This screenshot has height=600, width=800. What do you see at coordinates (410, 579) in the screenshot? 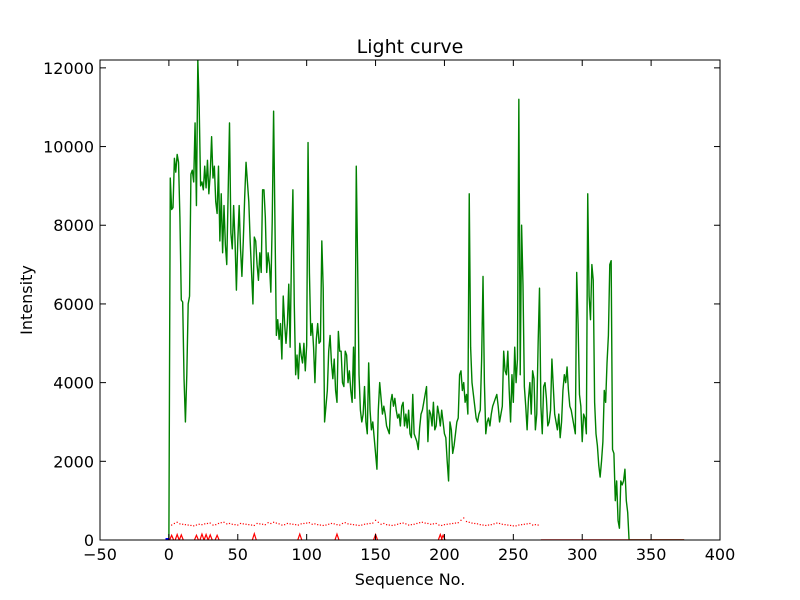
I see `x-axis-label: Sequence No.` at bounding box center [410, 579].